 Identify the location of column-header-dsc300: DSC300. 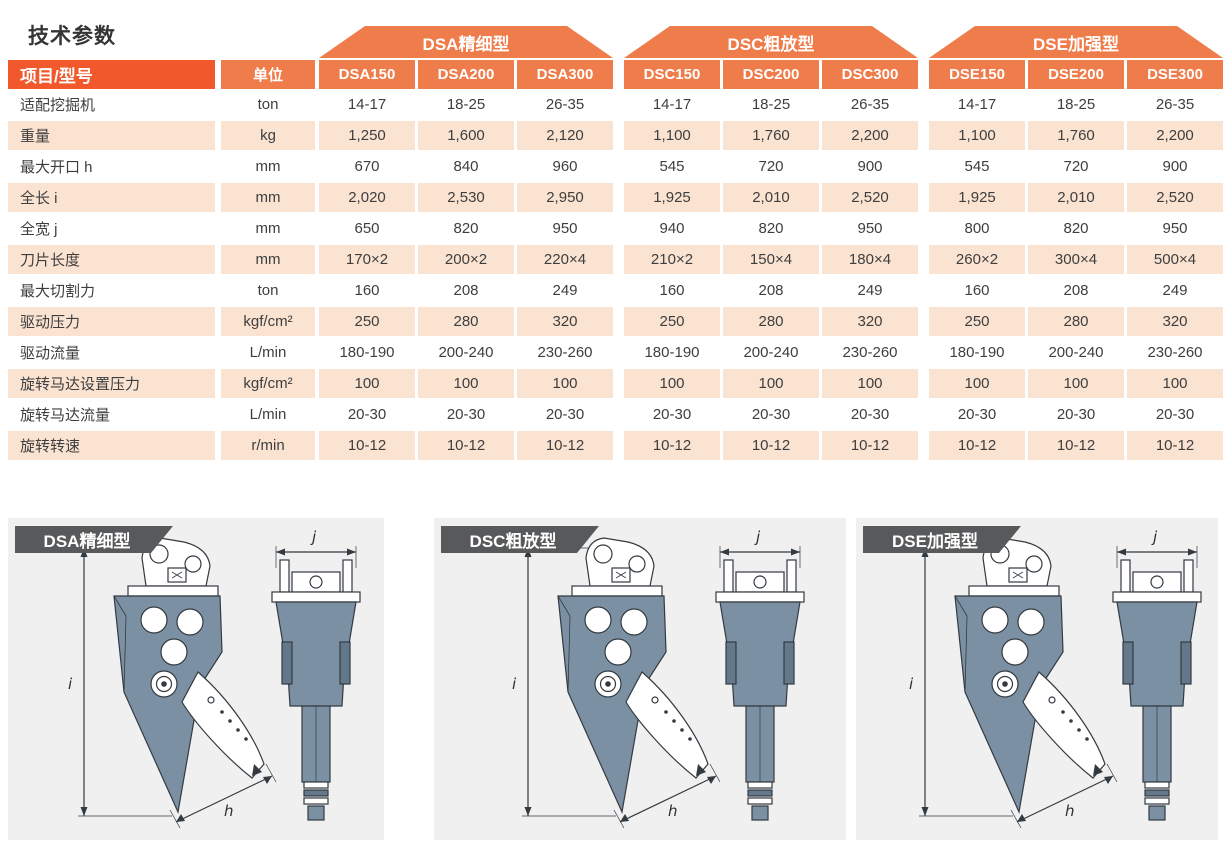
(870, 74).